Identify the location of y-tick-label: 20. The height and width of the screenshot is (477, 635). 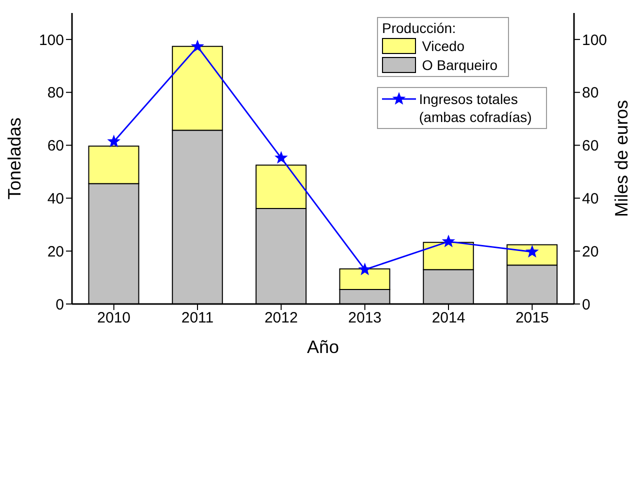
(55, 251).